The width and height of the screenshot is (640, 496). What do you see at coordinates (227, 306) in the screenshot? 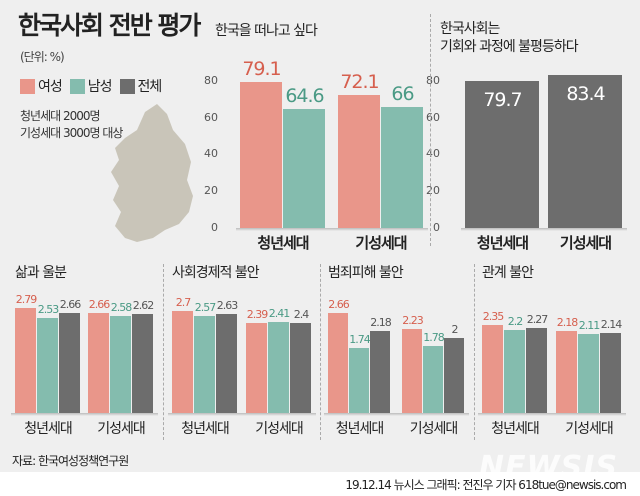
I see `value-label: 2.63` at bounding box center [227, 306].